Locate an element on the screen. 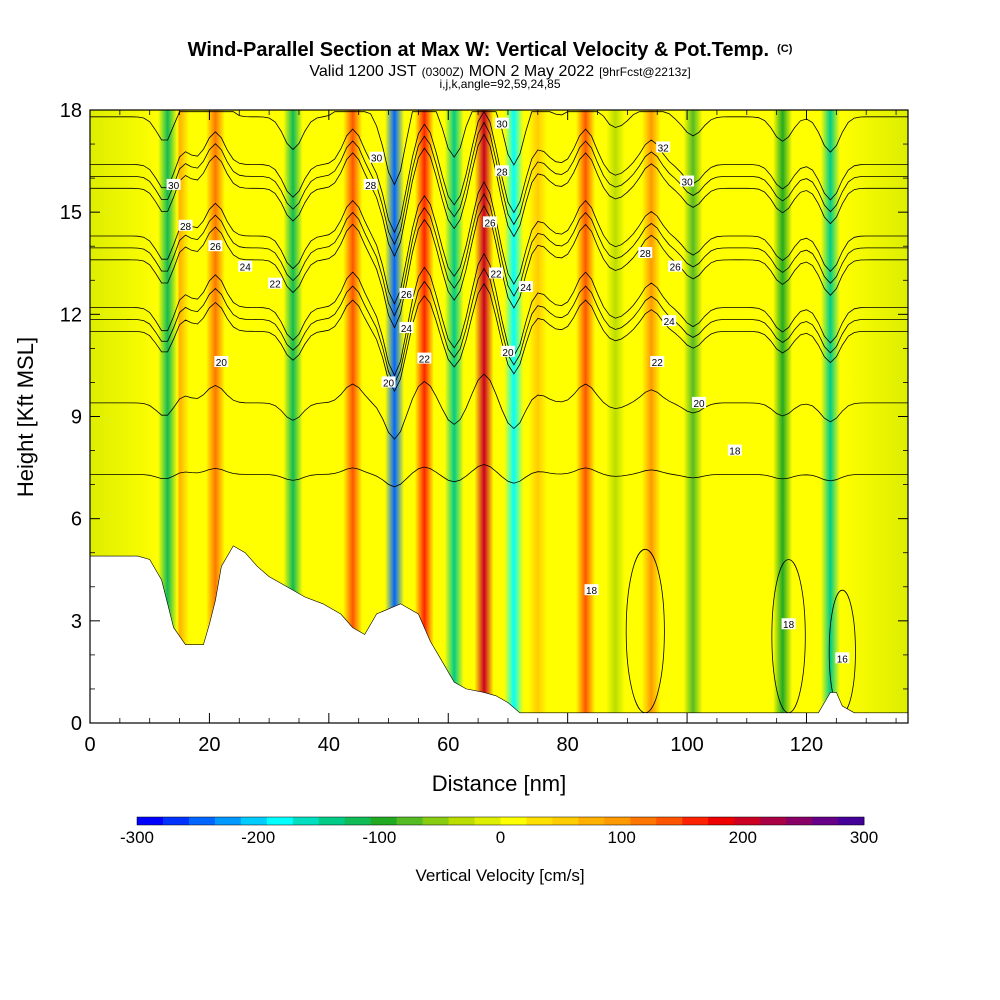  y-tick-label: 3 is located at coordinates (76, 622).